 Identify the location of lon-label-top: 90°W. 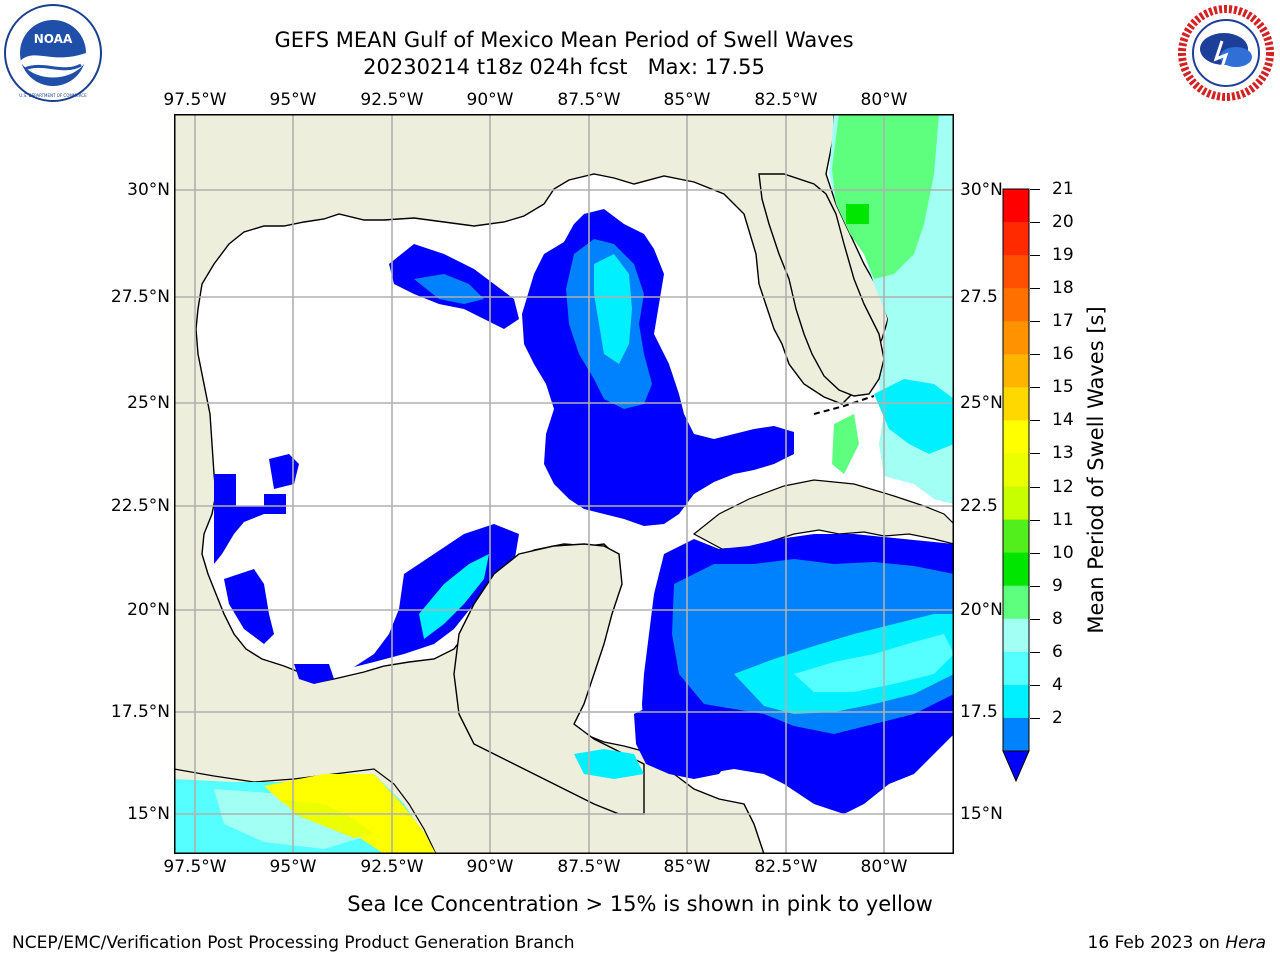
(490, 100).